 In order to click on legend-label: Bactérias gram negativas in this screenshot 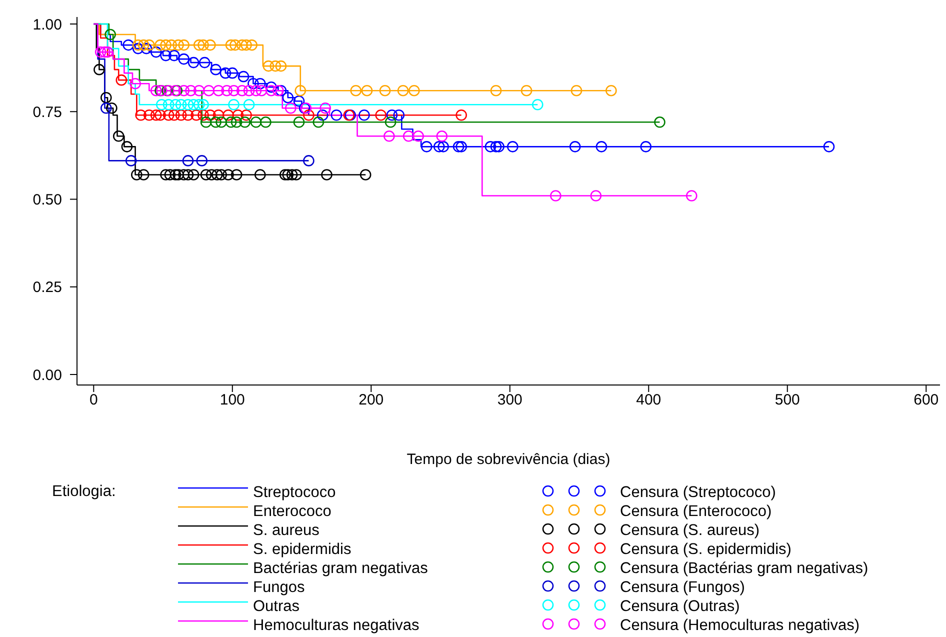, I will do `click(340, 569)`.